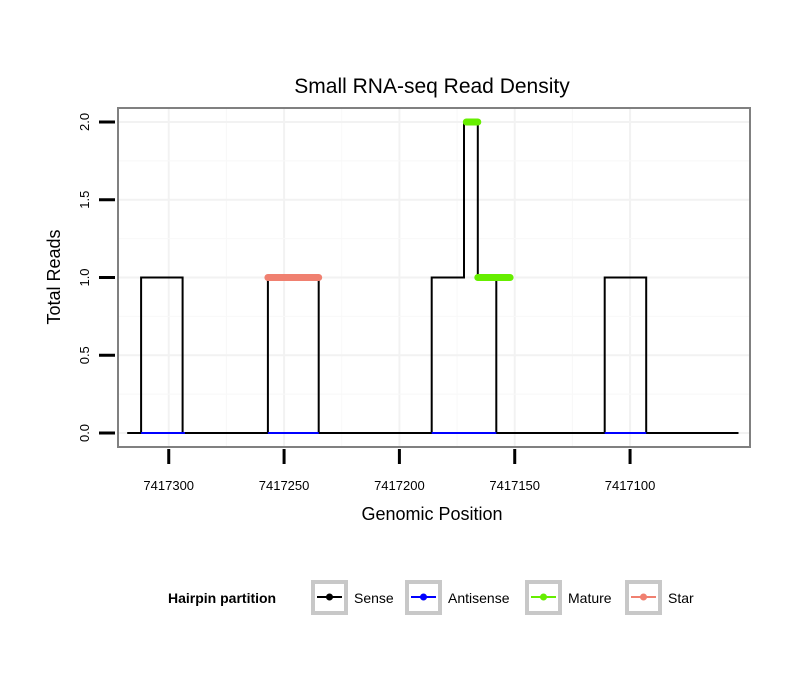 The height and width of the screenshot is (690, 810). I want to click on legend-label: Sense, so click(374, 598).